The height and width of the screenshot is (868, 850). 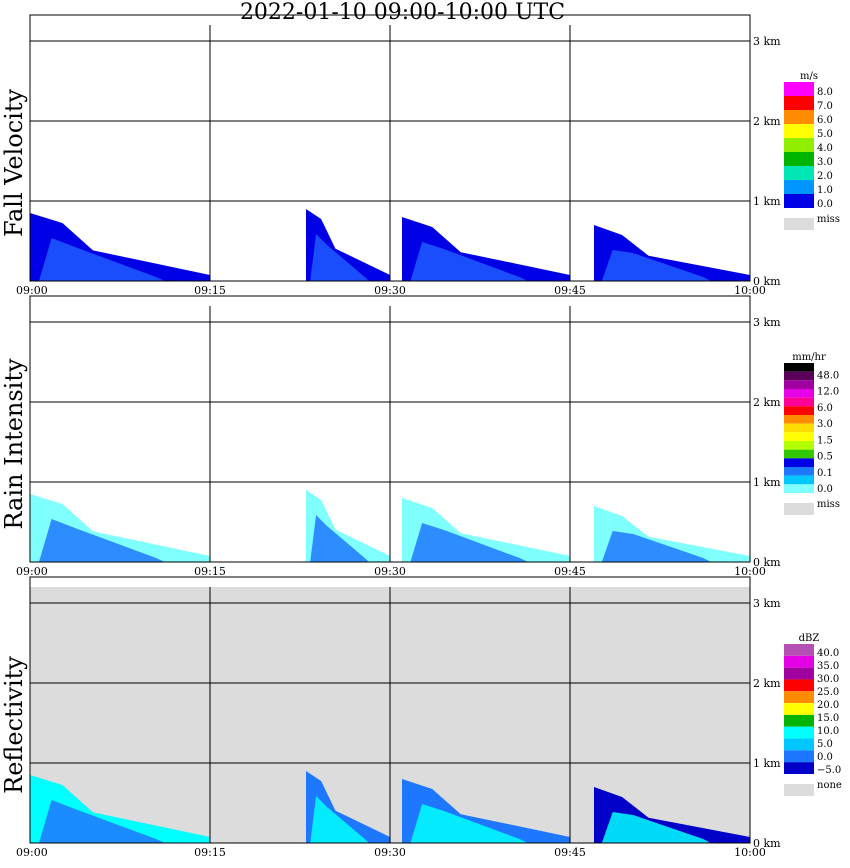 I want to click on legend-label: 30.0, so click(x=828, y=679).